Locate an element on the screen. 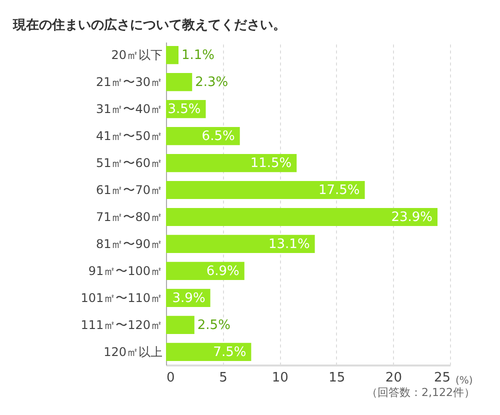 The image size is (500, 415). data-label: 1.1% is located at coordinates (198, 56).